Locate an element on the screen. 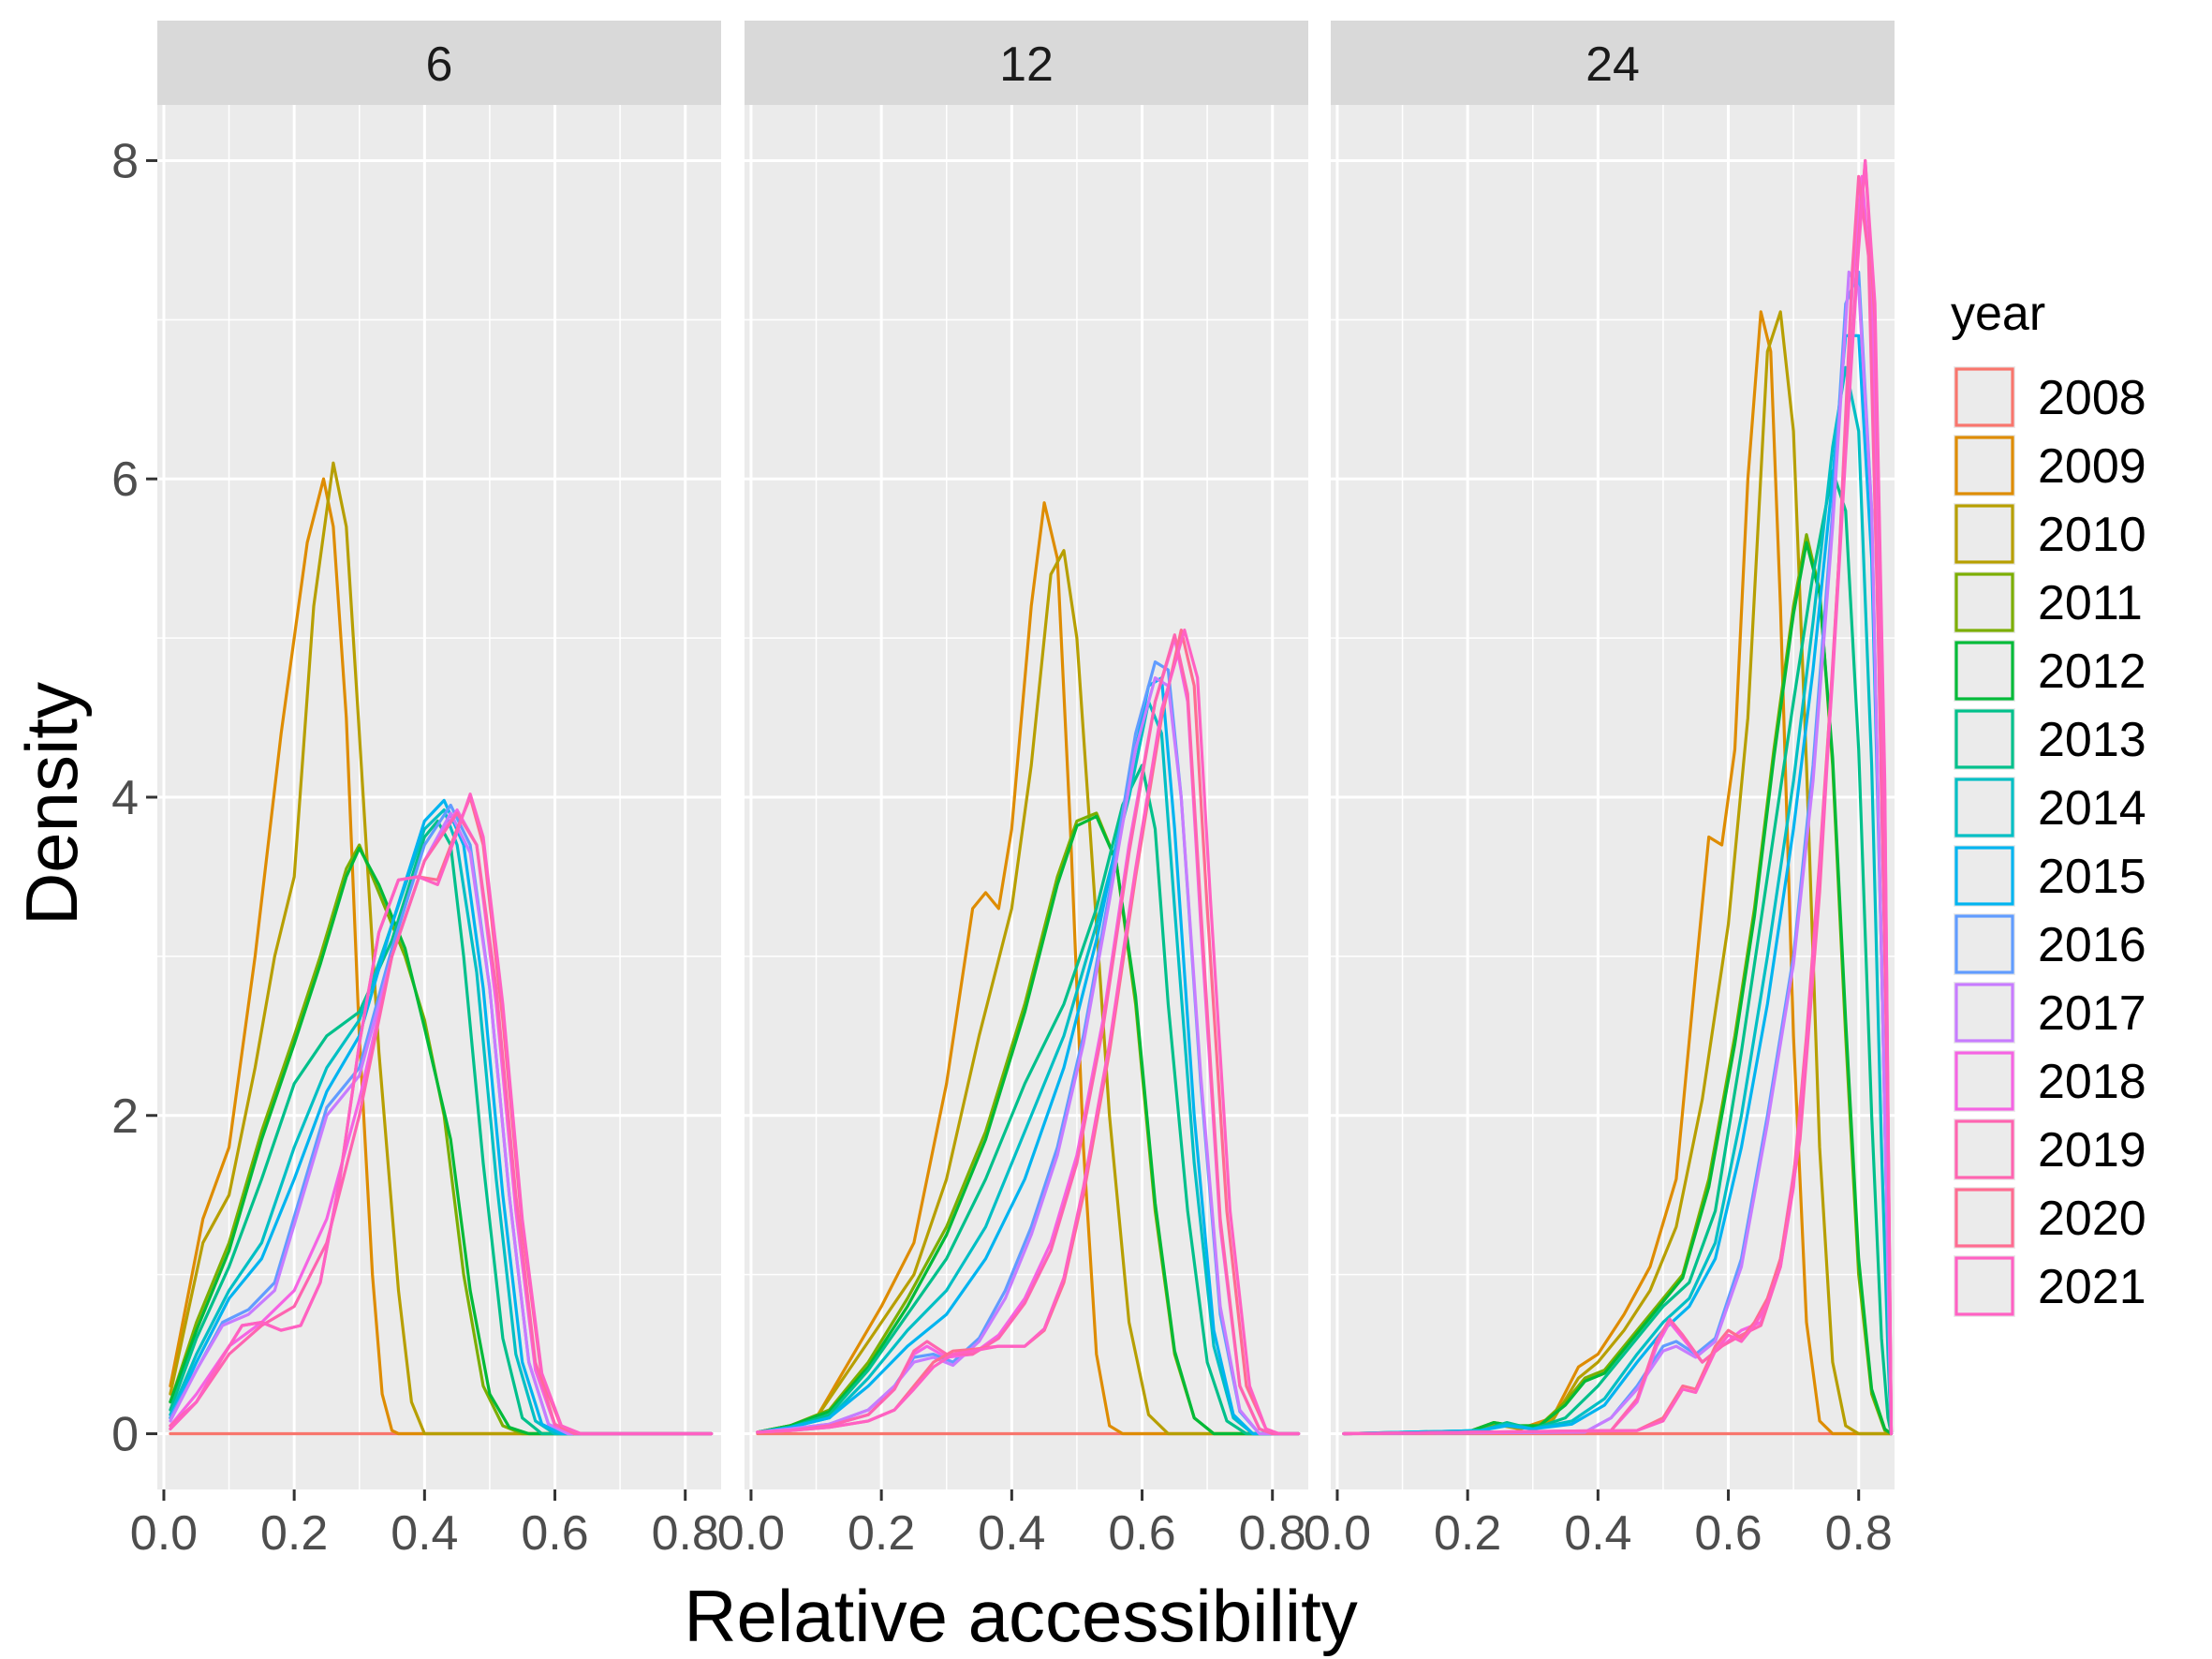 This screenshot has width=2212, height=1659. density-line-2017 is located at coordinates (1028, 1056).